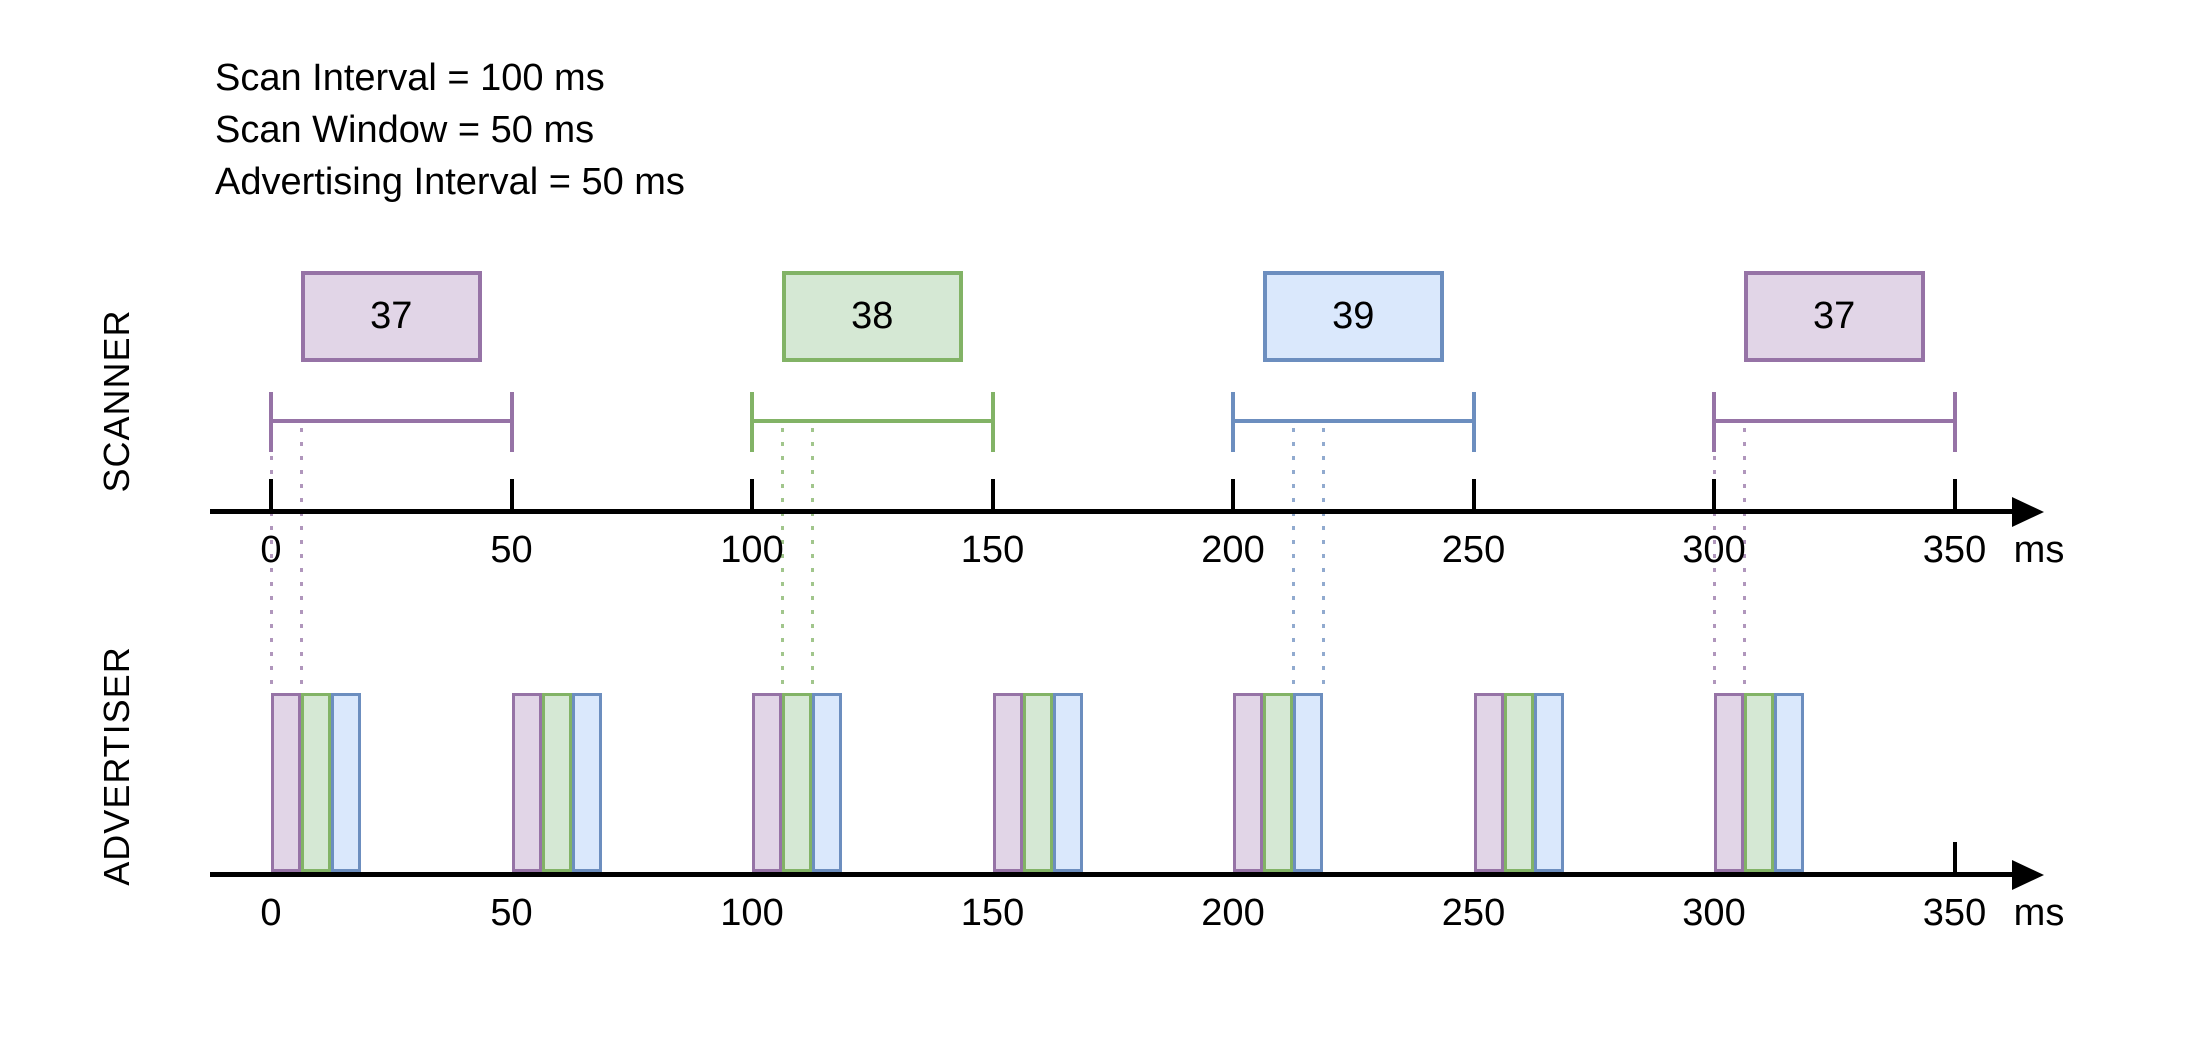 Image resolution: width=2190 pixels, height=1050 pixels. I want to click on scan-window-channel-box: 39, so click(1353, 316).